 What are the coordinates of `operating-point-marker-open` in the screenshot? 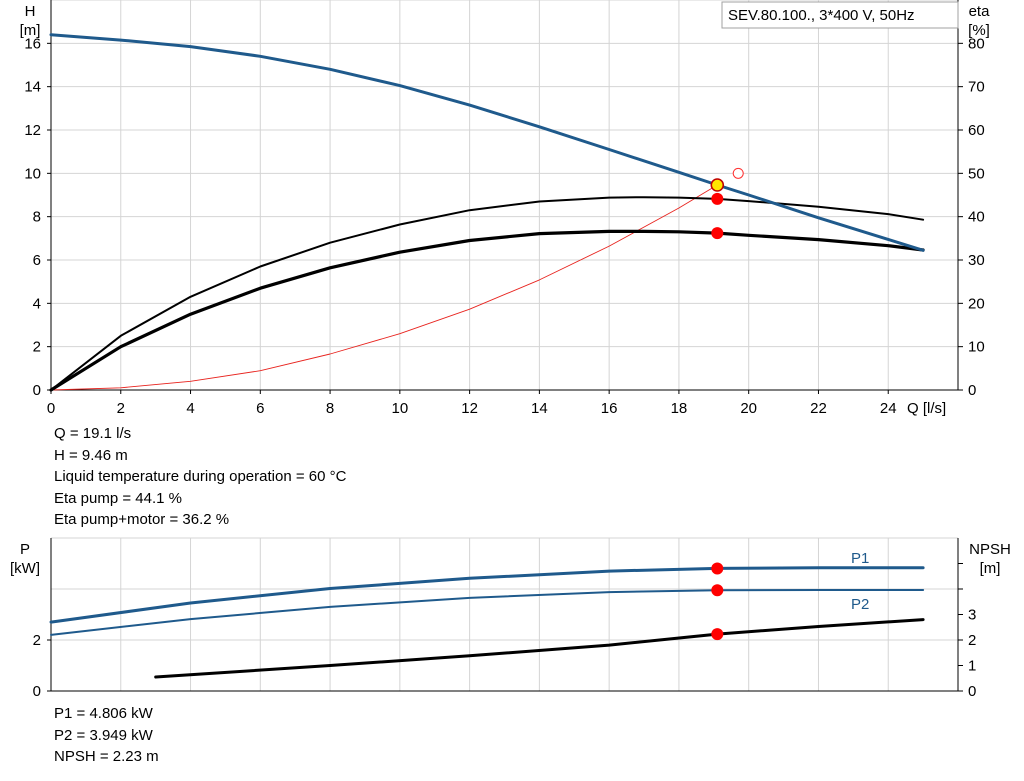 It's located at (738, 173).